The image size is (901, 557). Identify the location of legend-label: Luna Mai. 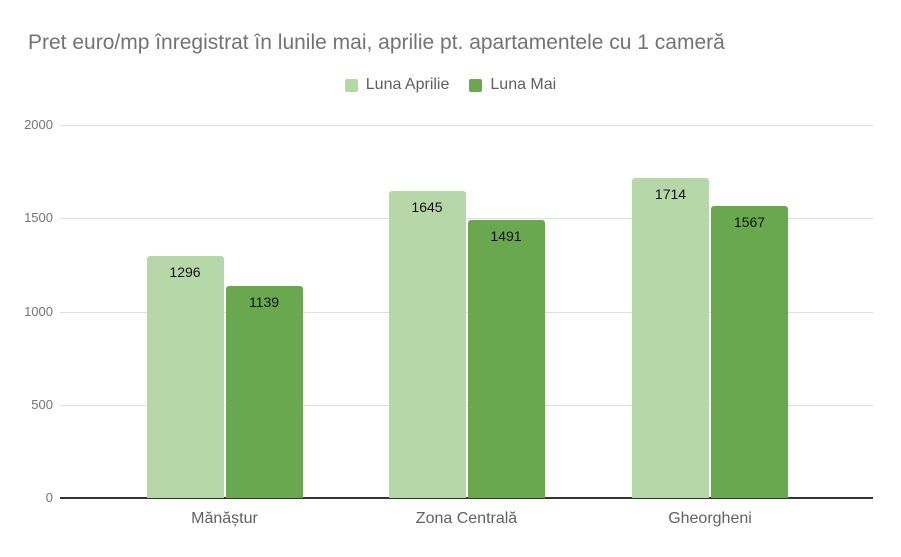
(523, 84).